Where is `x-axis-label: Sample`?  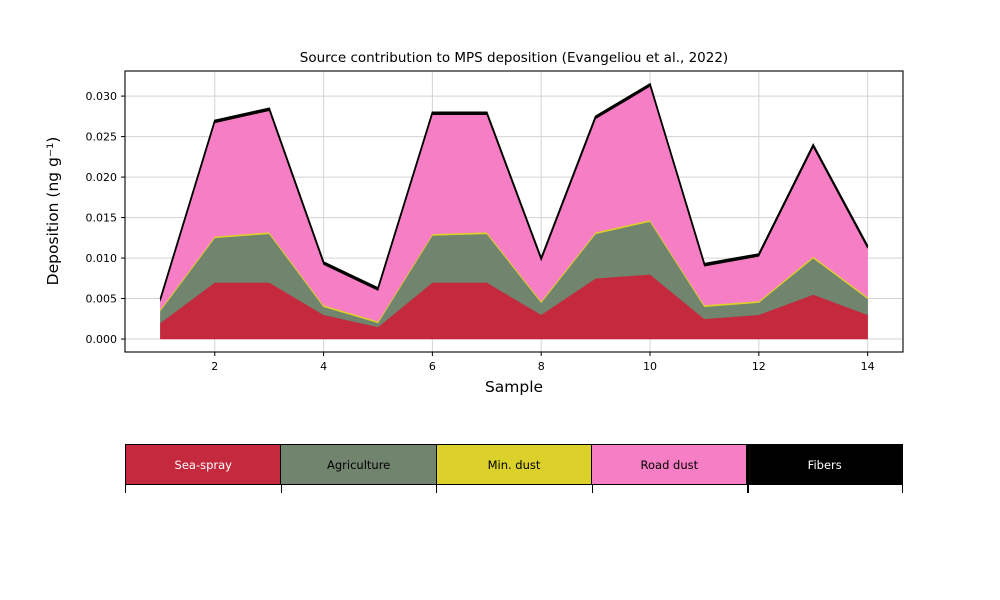 x-axis-label: Sample is located at coordinates (514, 387).